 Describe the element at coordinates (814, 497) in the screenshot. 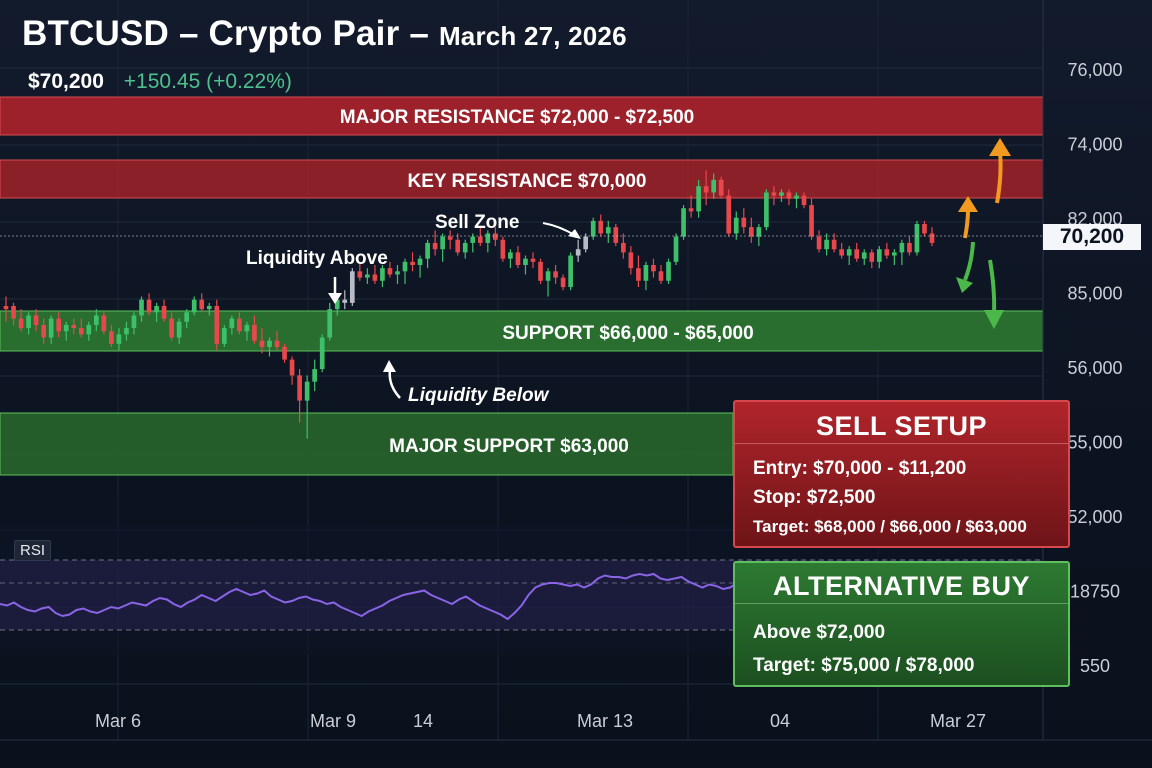

I see `sell-stop: Stop: $72,500` at that location.